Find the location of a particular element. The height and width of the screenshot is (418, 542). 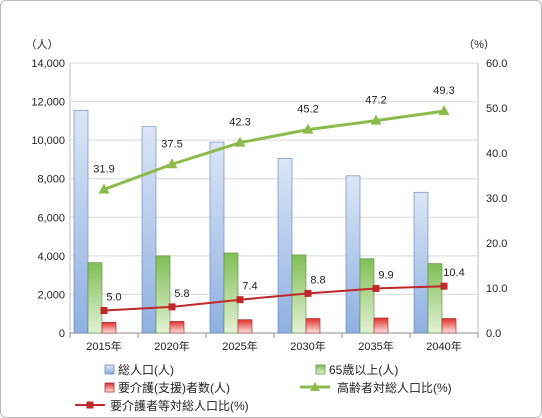

data-label-elderly-ratio: 37.5 is located at coordinates (171, 144).